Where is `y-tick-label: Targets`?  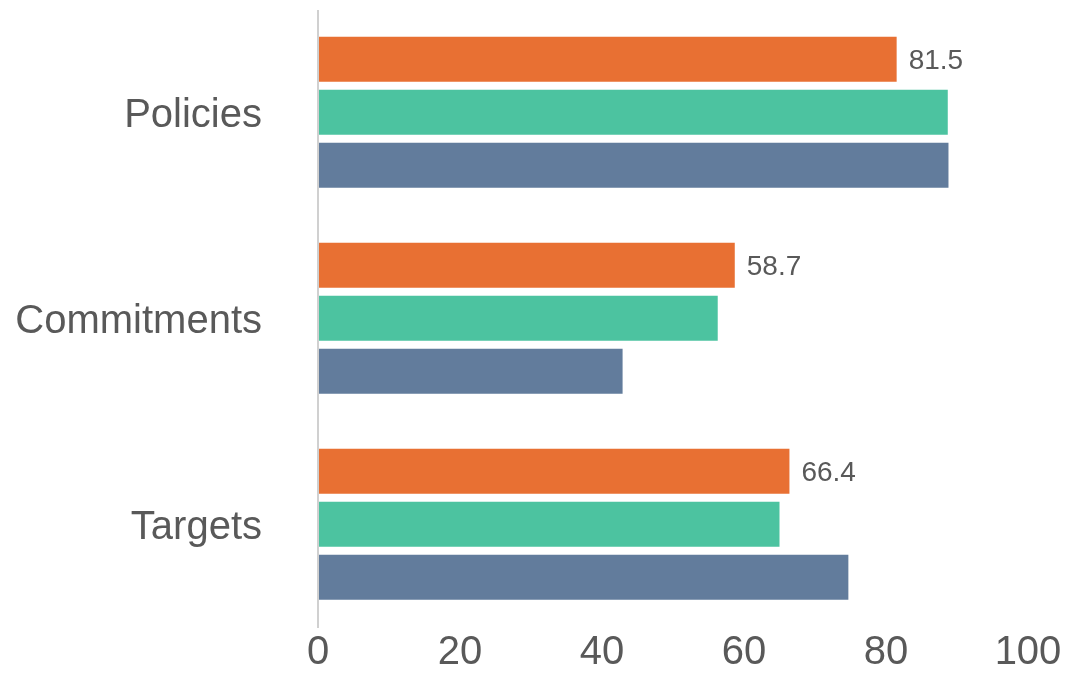
y-tick-label: Targets is located at coordinates (196, 525).